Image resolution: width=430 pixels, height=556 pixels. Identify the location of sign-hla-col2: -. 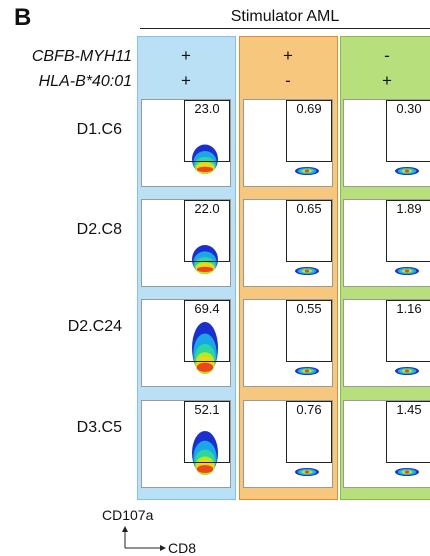
(288, 80).